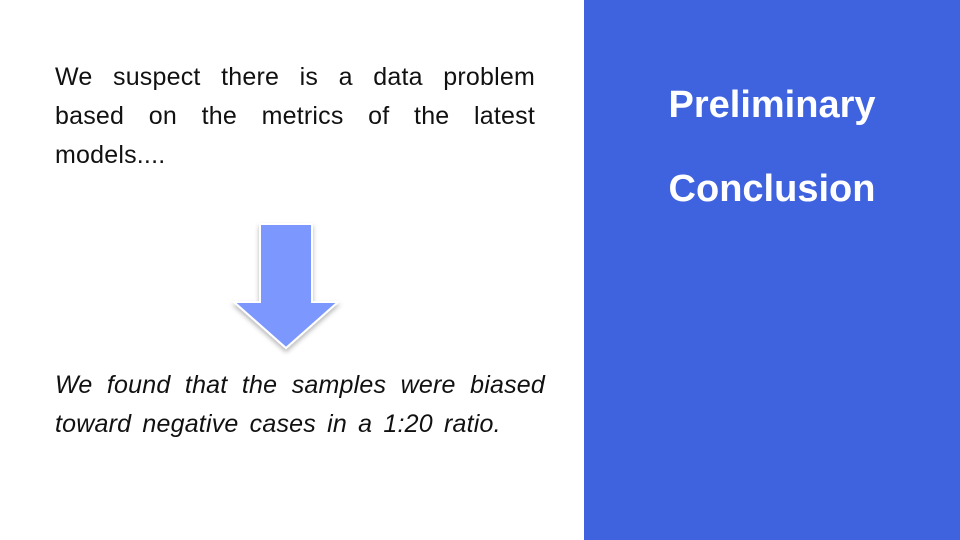 This screenshot has height=540, width=960. I want to click on title-line-preliminary: Preliminary, so click(772, 105).